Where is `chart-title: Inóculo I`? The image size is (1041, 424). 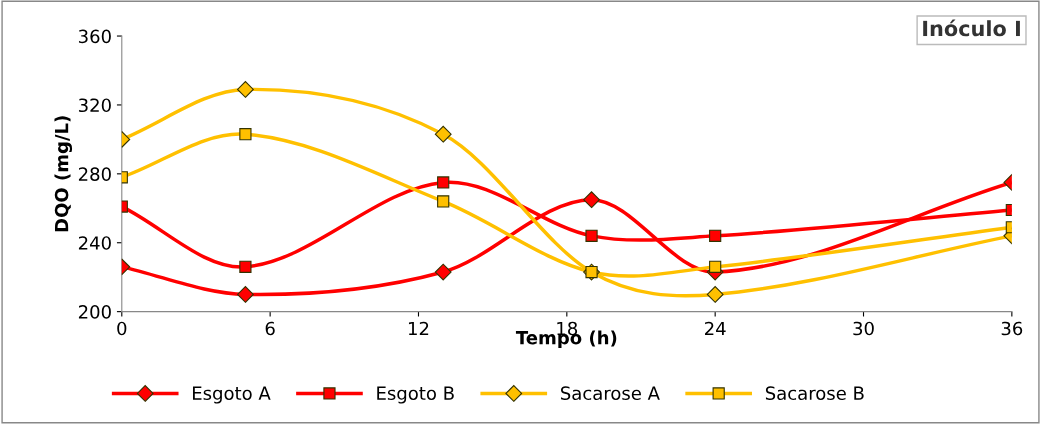
chart-title: Inóculo I is located at coordinates (971, 28).